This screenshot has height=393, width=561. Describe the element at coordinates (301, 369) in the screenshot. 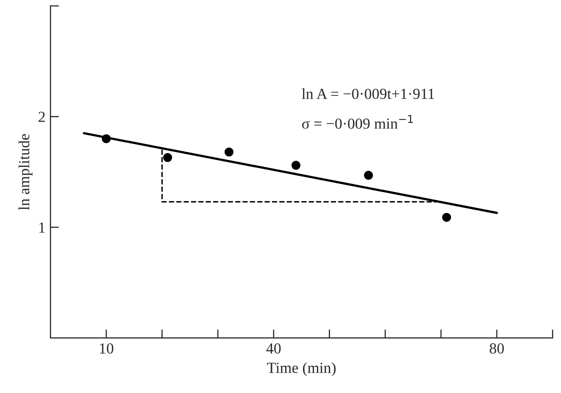

I see `x-axis-title: Time (min)` at that location.